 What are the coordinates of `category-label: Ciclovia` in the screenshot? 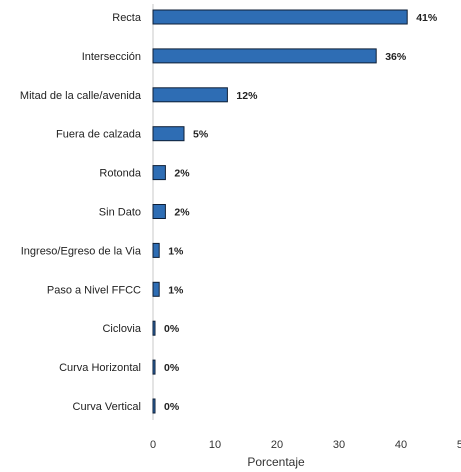 It's located at (121, 329).